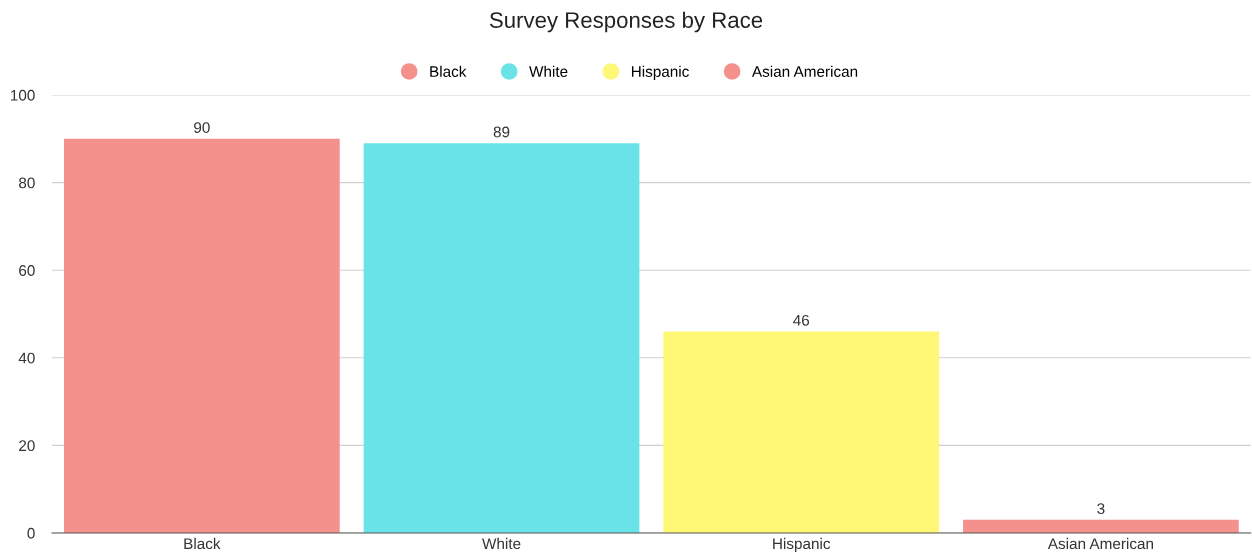 This screenshot has width=1252, height=556. What do you see at coordinates (202, 127) in the screenshot?
I see `data-label: 90` at bounding box center [202, 127].